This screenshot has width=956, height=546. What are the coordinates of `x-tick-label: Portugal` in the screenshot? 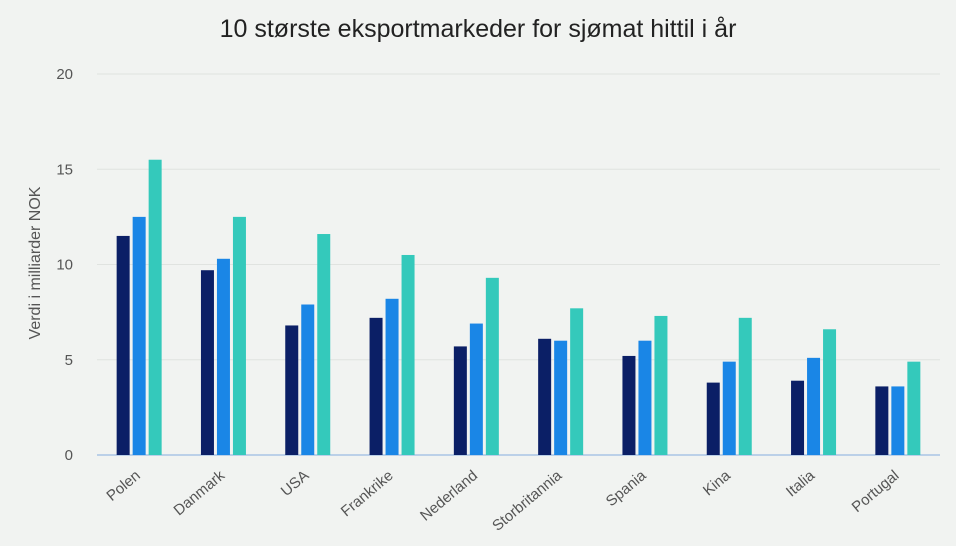 It's located at (876, 491).